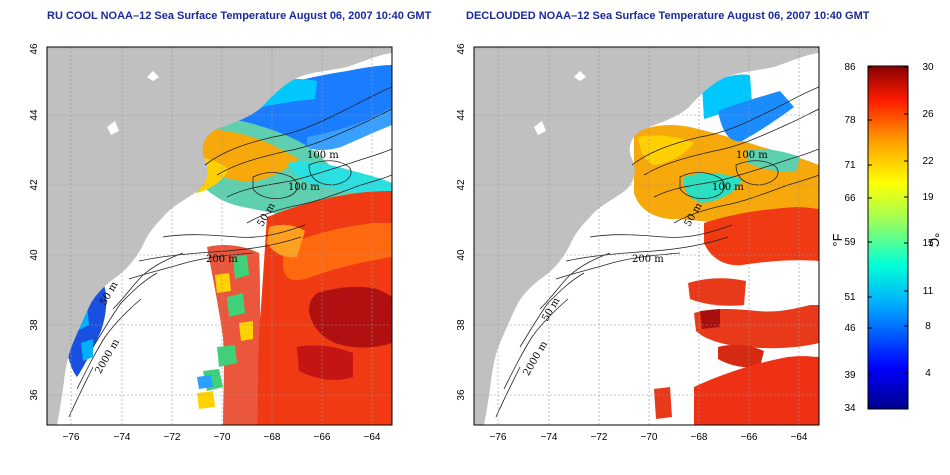 Image resolution: width=950 pixels, height=475 pixels. What do you see at coordinates (928, 161) in the screenshot?
I see `colorbar-c-tick: 22` at bounding box center [928, 161].